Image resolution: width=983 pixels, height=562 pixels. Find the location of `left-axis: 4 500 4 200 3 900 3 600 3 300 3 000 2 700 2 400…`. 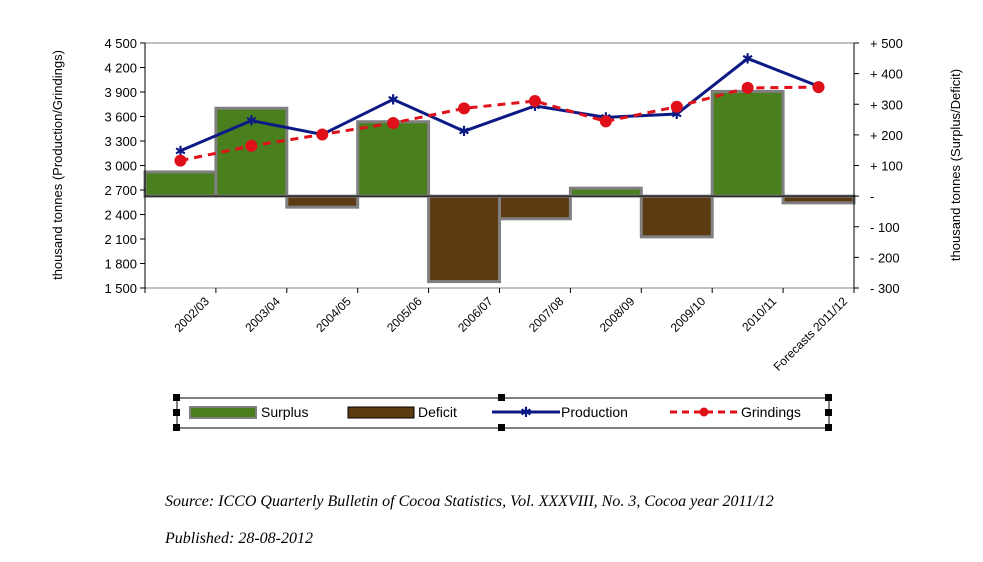

left-axis: 4 500 4 200 3 900 3 600 3 300 3 000 2 700 2 400… is located at coordinates (125, 166).